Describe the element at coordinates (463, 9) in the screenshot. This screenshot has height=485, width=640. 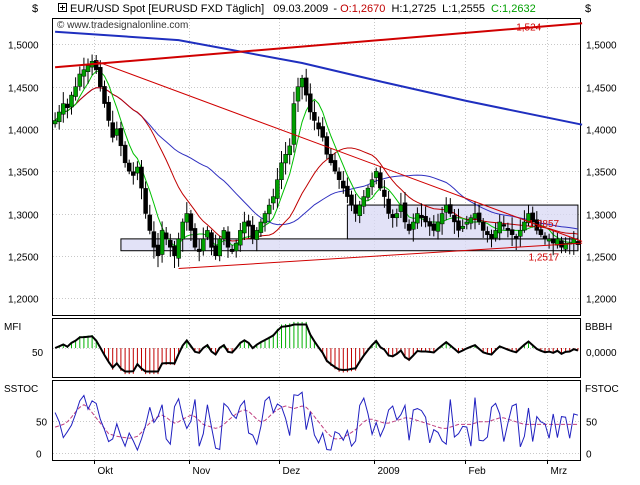
I see `low-value: L:1,2555` at that location.